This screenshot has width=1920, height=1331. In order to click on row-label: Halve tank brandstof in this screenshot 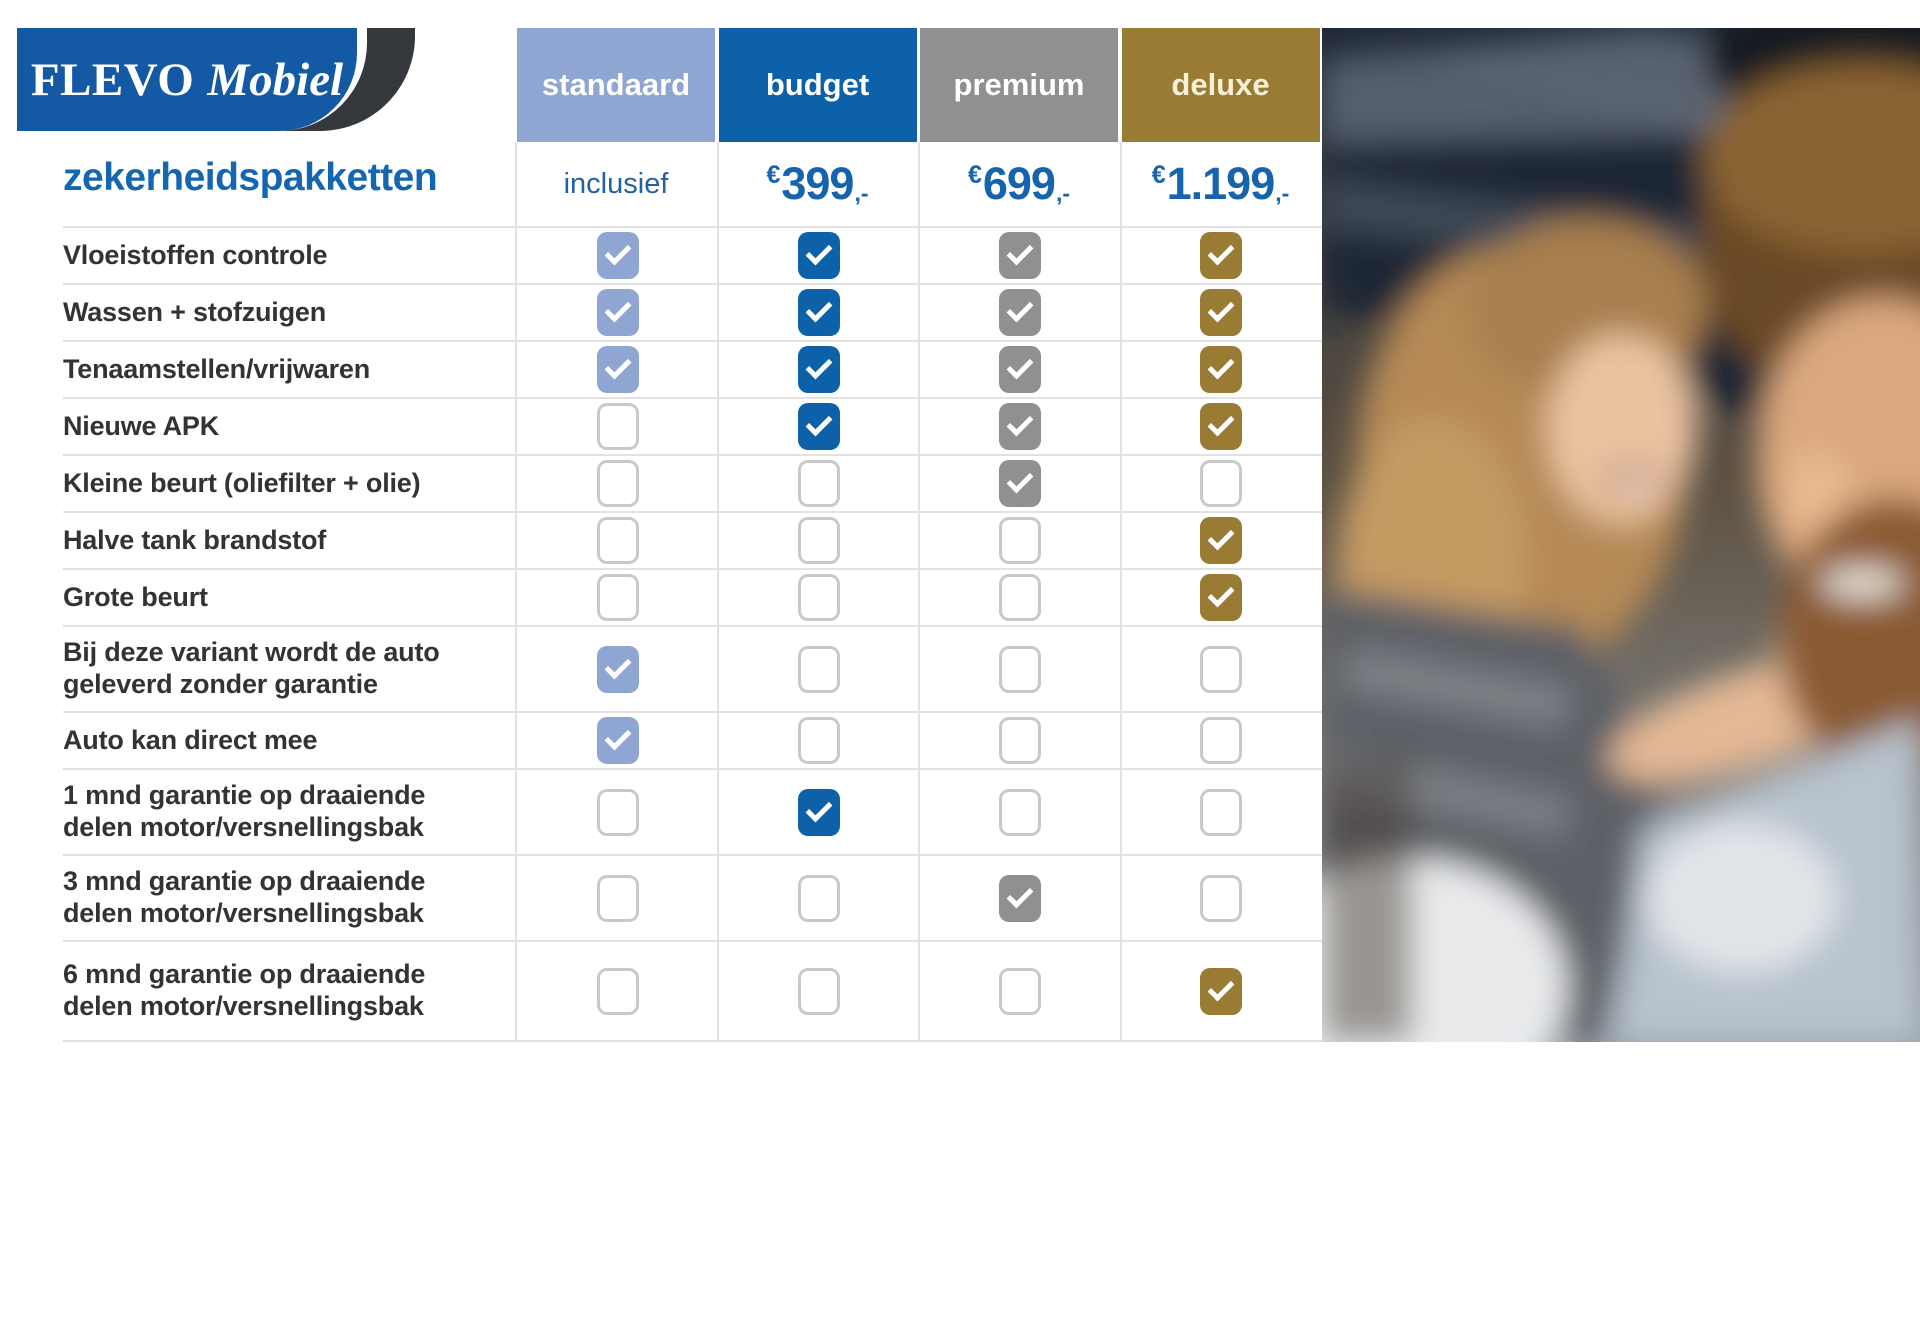, I will do `click(195, 539)`.